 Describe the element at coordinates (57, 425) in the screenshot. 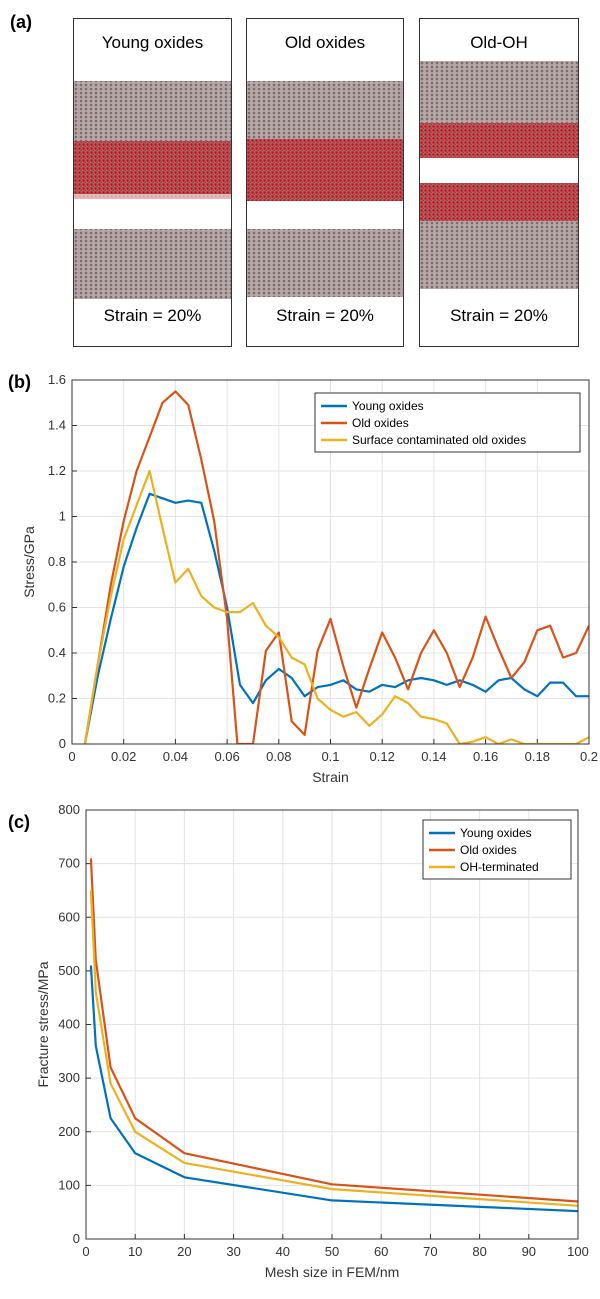

I see `y-tick-label: 1.4` at that location.